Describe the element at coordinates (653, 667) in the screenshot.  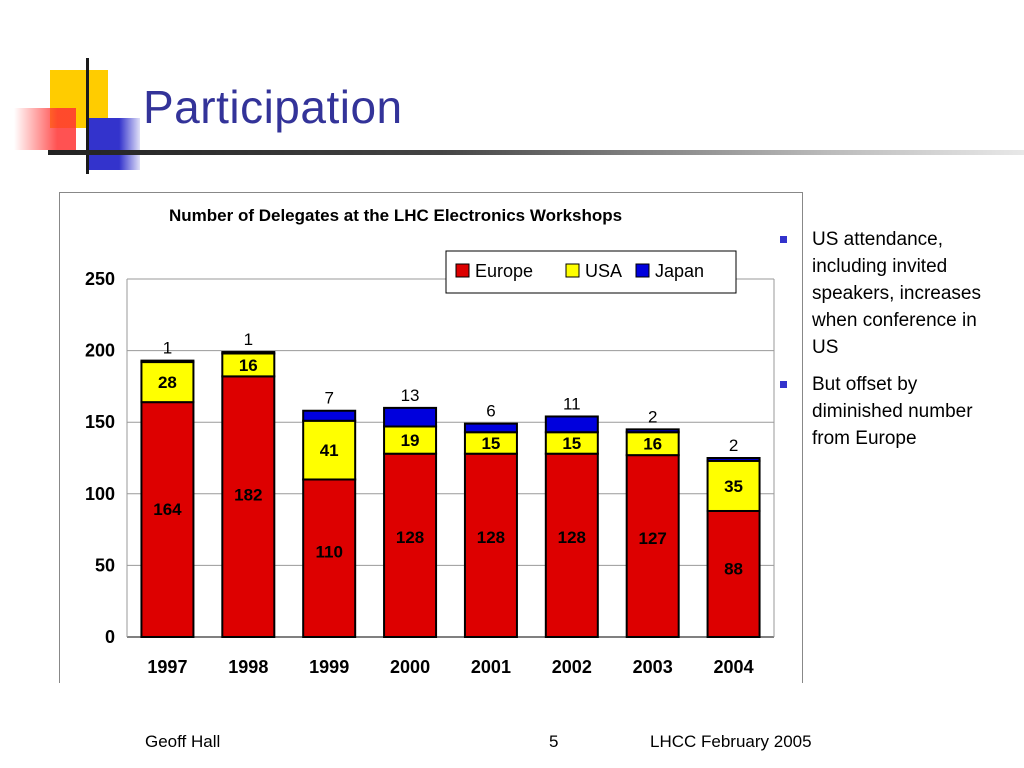
I see `x-tick-label: 2003` at that location.